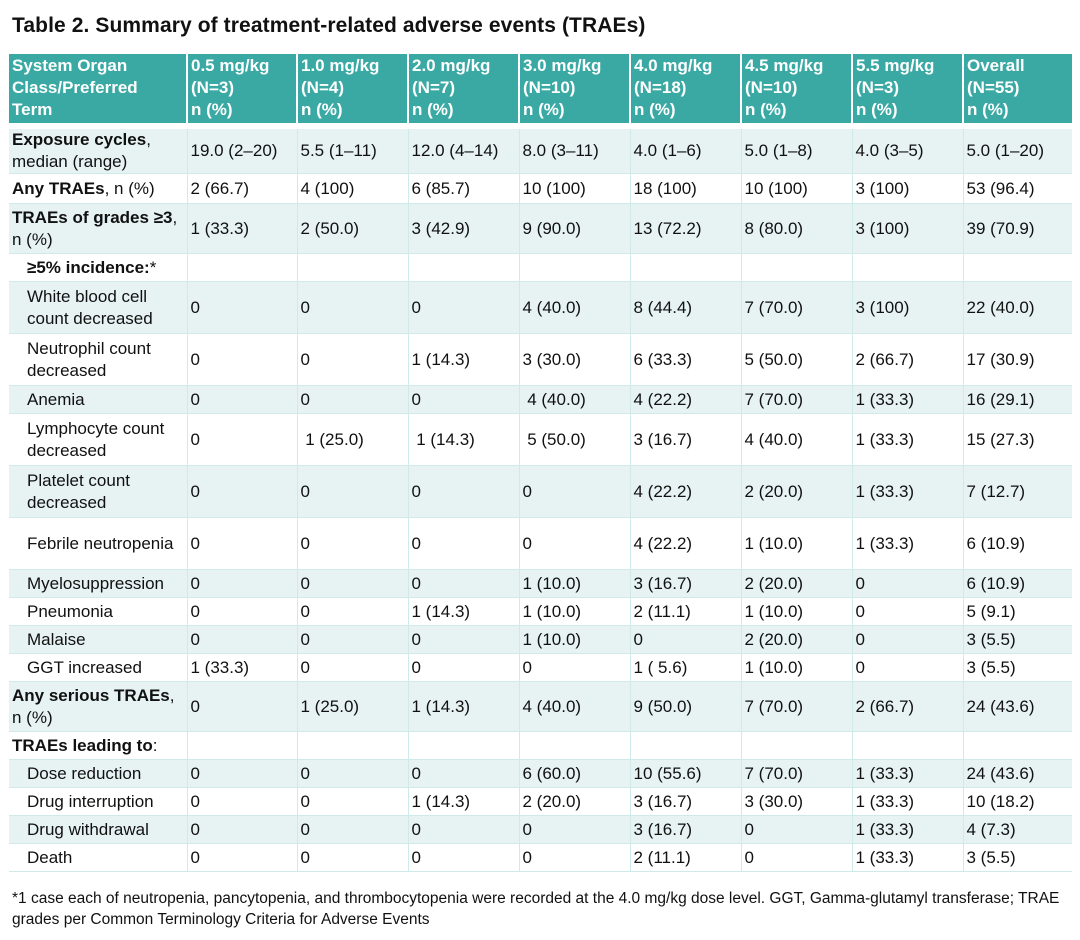  I want to click on table-cell: 6 (33.3), so click(686, 359).